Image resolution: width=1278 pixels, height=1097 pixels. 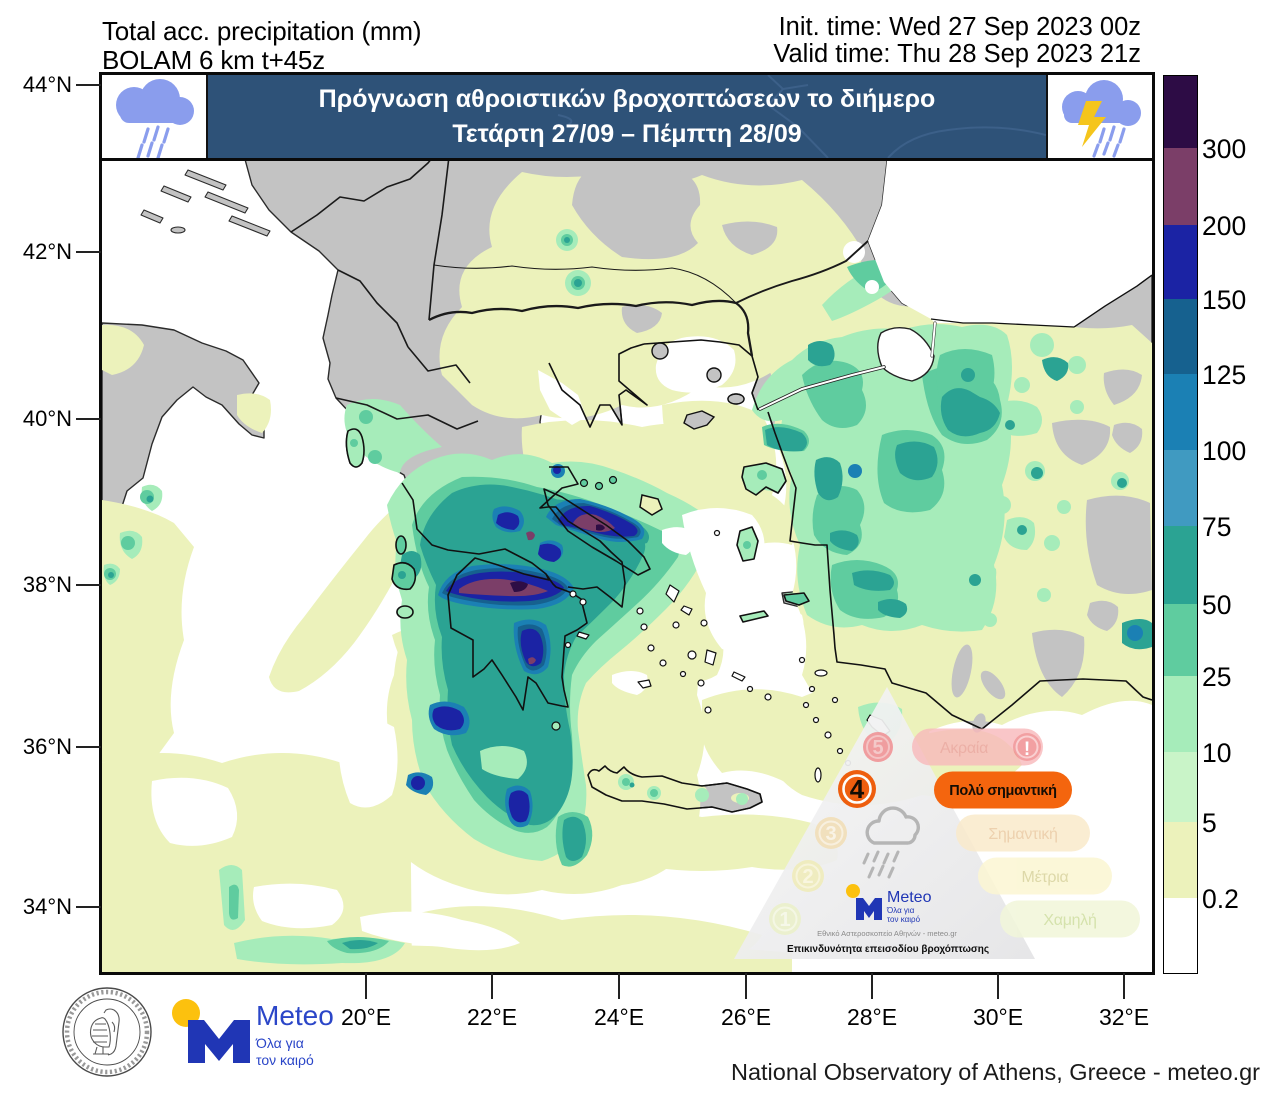 I want to click on svg-text: 2, so click(x=807, y=877).